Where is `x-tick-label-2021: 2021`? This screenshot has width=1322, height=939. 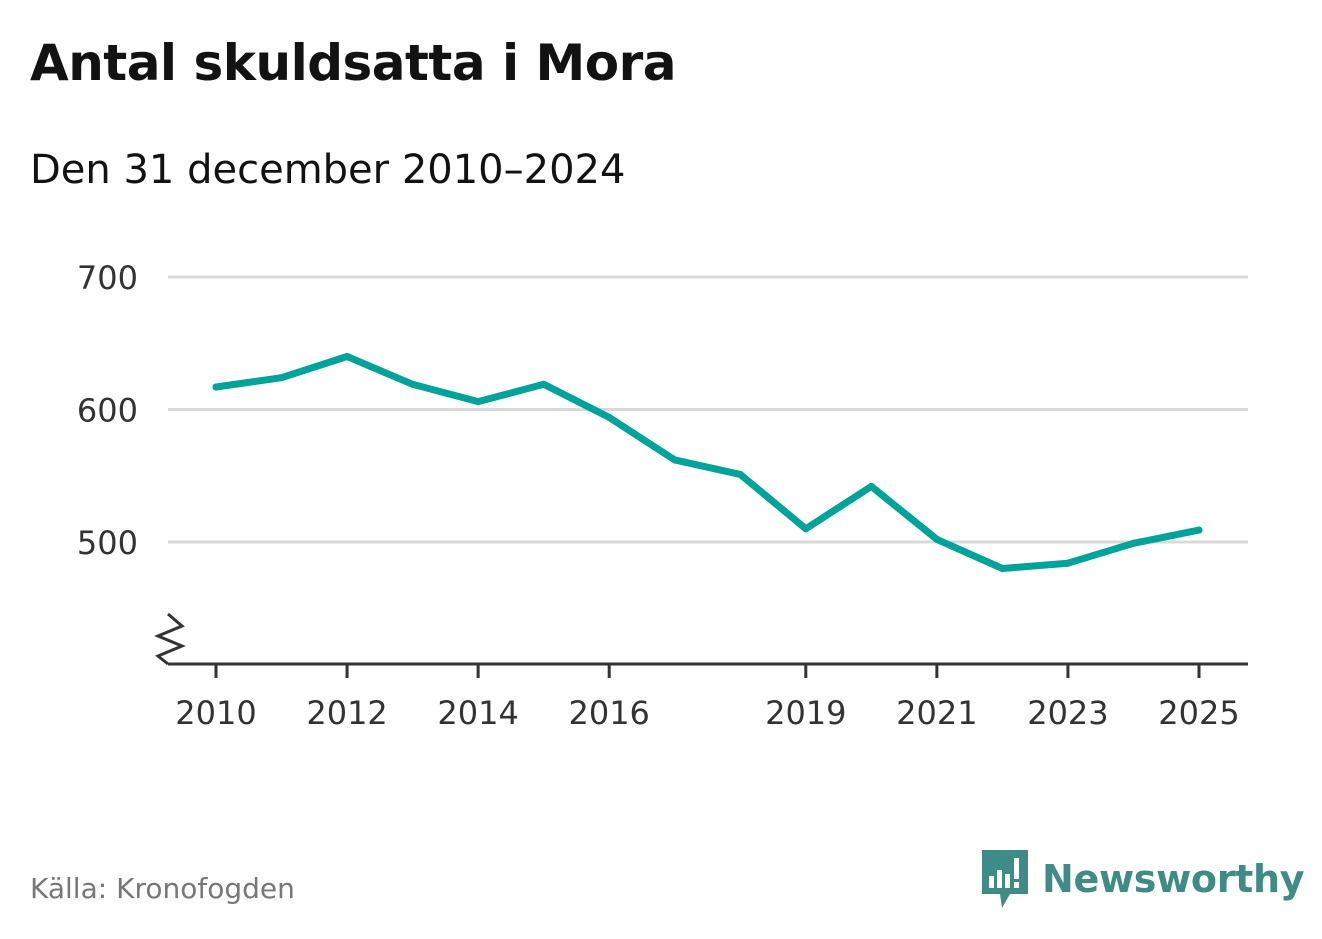 x-tick-label-2021: 2021 is located at coordinates (936, 713).